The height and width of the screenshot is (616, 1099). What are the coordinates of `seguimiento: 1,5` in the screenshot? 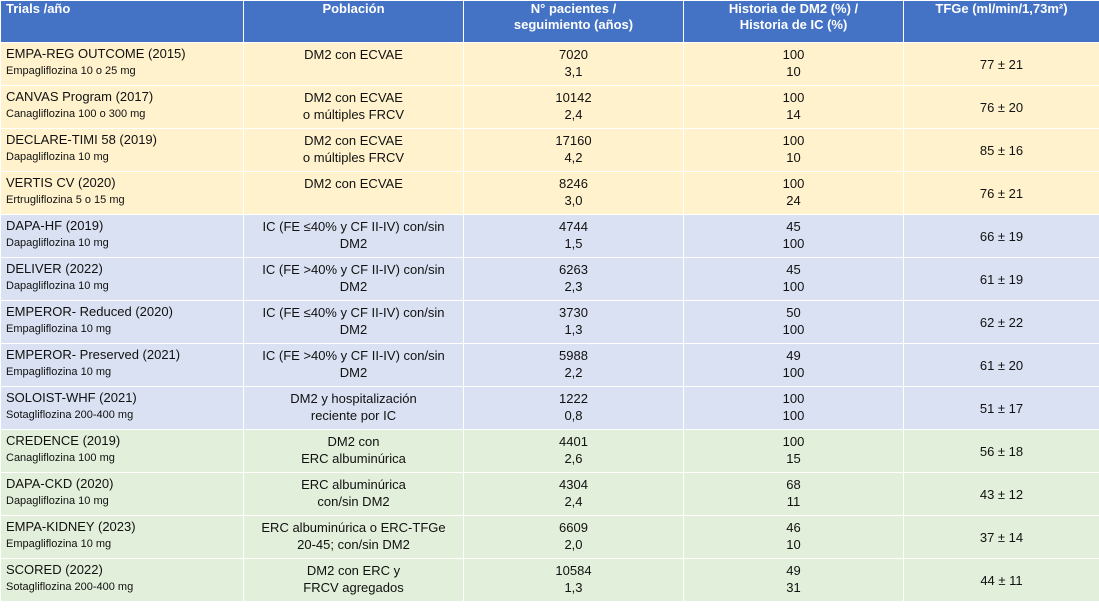 It's located at (573, 243).